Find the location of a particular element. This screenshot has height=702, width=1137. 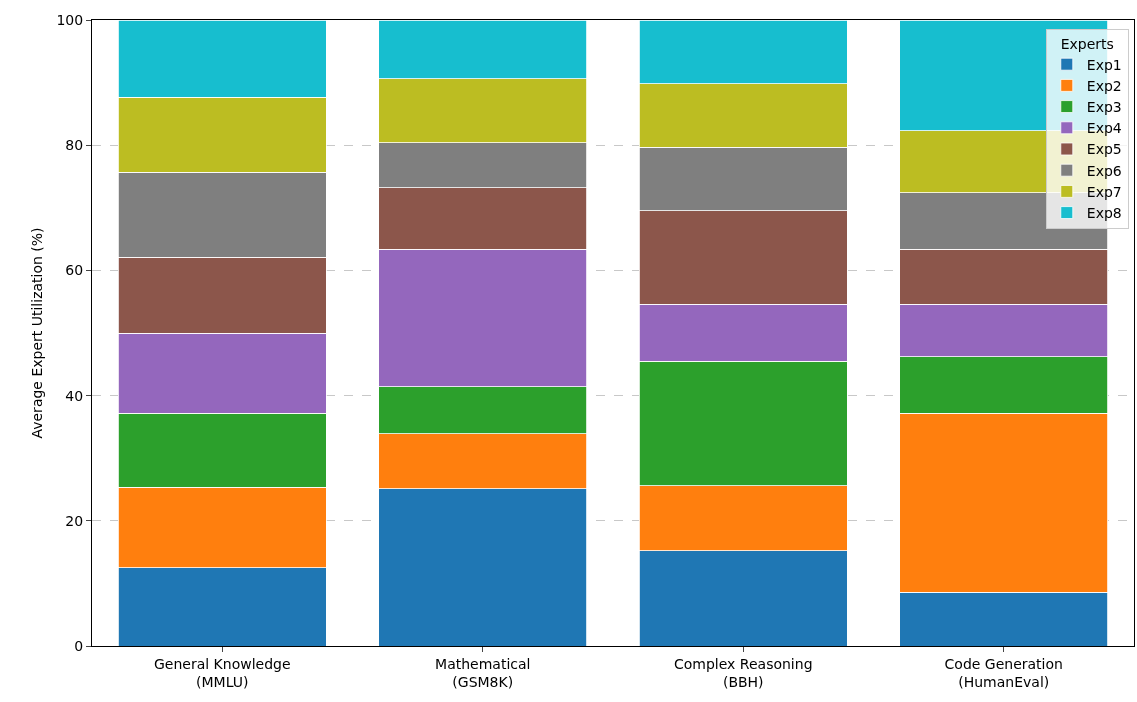

legend-label: Exp8 is located at coordinates (1104, 213).